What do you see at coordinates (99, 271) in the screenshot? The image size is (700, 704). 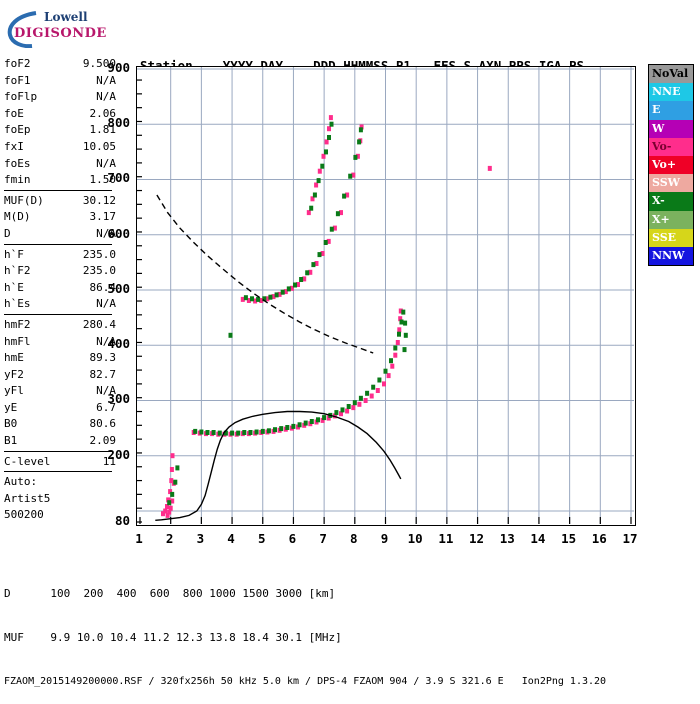 I see `param-value: 235.0` at bounding box center [99, 271].